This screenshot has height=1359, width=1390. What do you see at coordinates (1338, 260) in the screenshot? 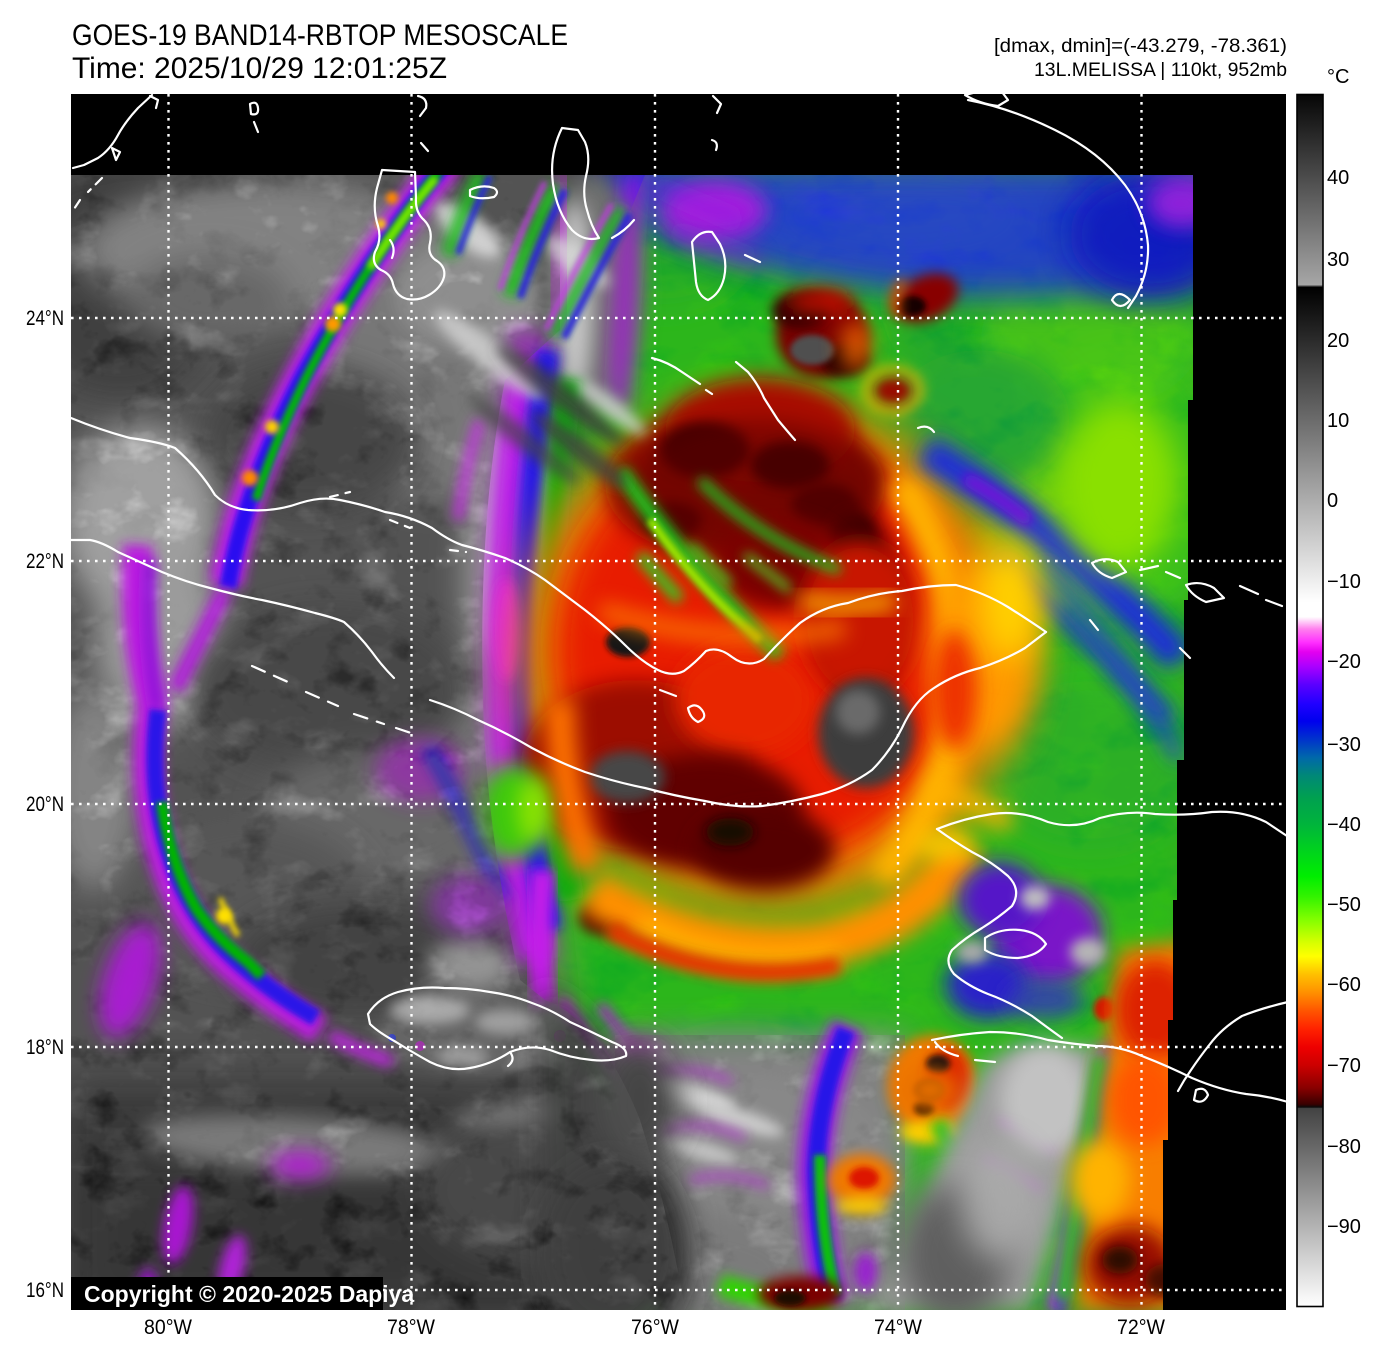
I see `svg-text: 30` at bounding box center [1338, 260].